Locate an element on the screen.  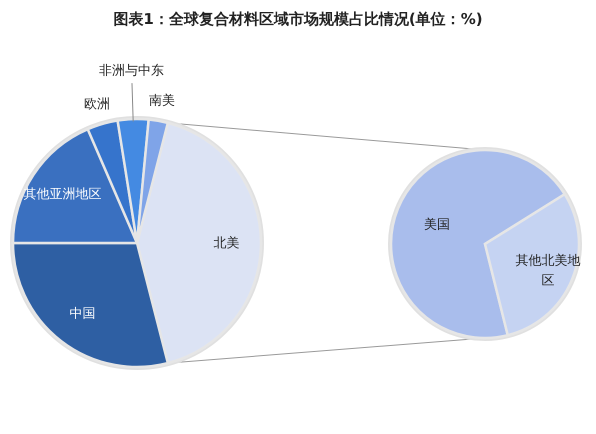
slice-label: 北美 is located at coordinates (226, 242).